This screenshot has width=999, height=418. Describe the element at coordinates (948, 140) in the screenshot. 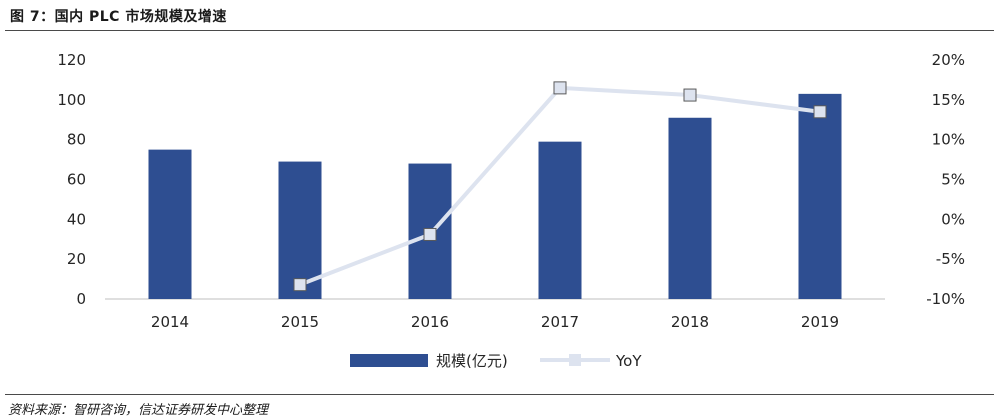

I see `y-right-tick-label: 10%` at that location.